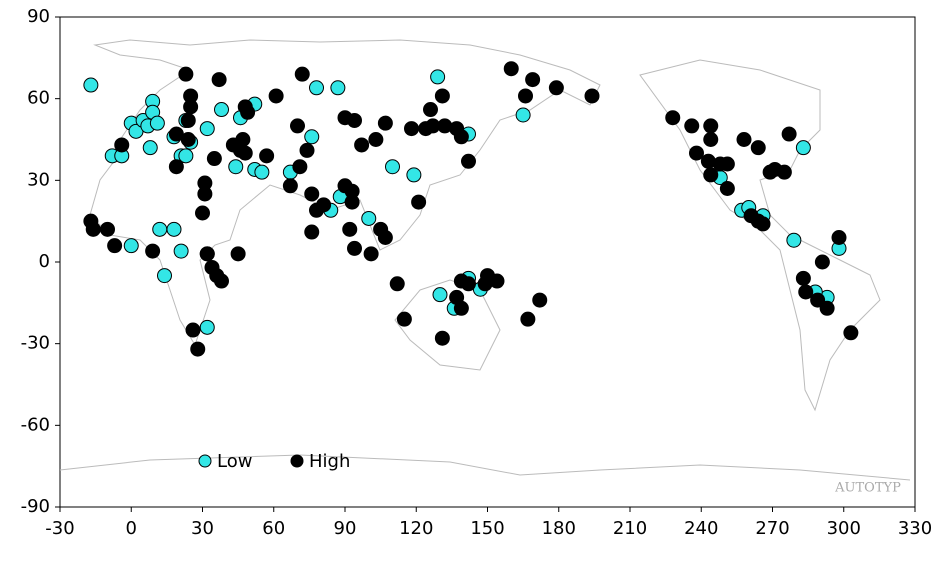 The width and height of the screenshot is (939, 562). I want to click on y-tick-label: -30, so click(35, 343).